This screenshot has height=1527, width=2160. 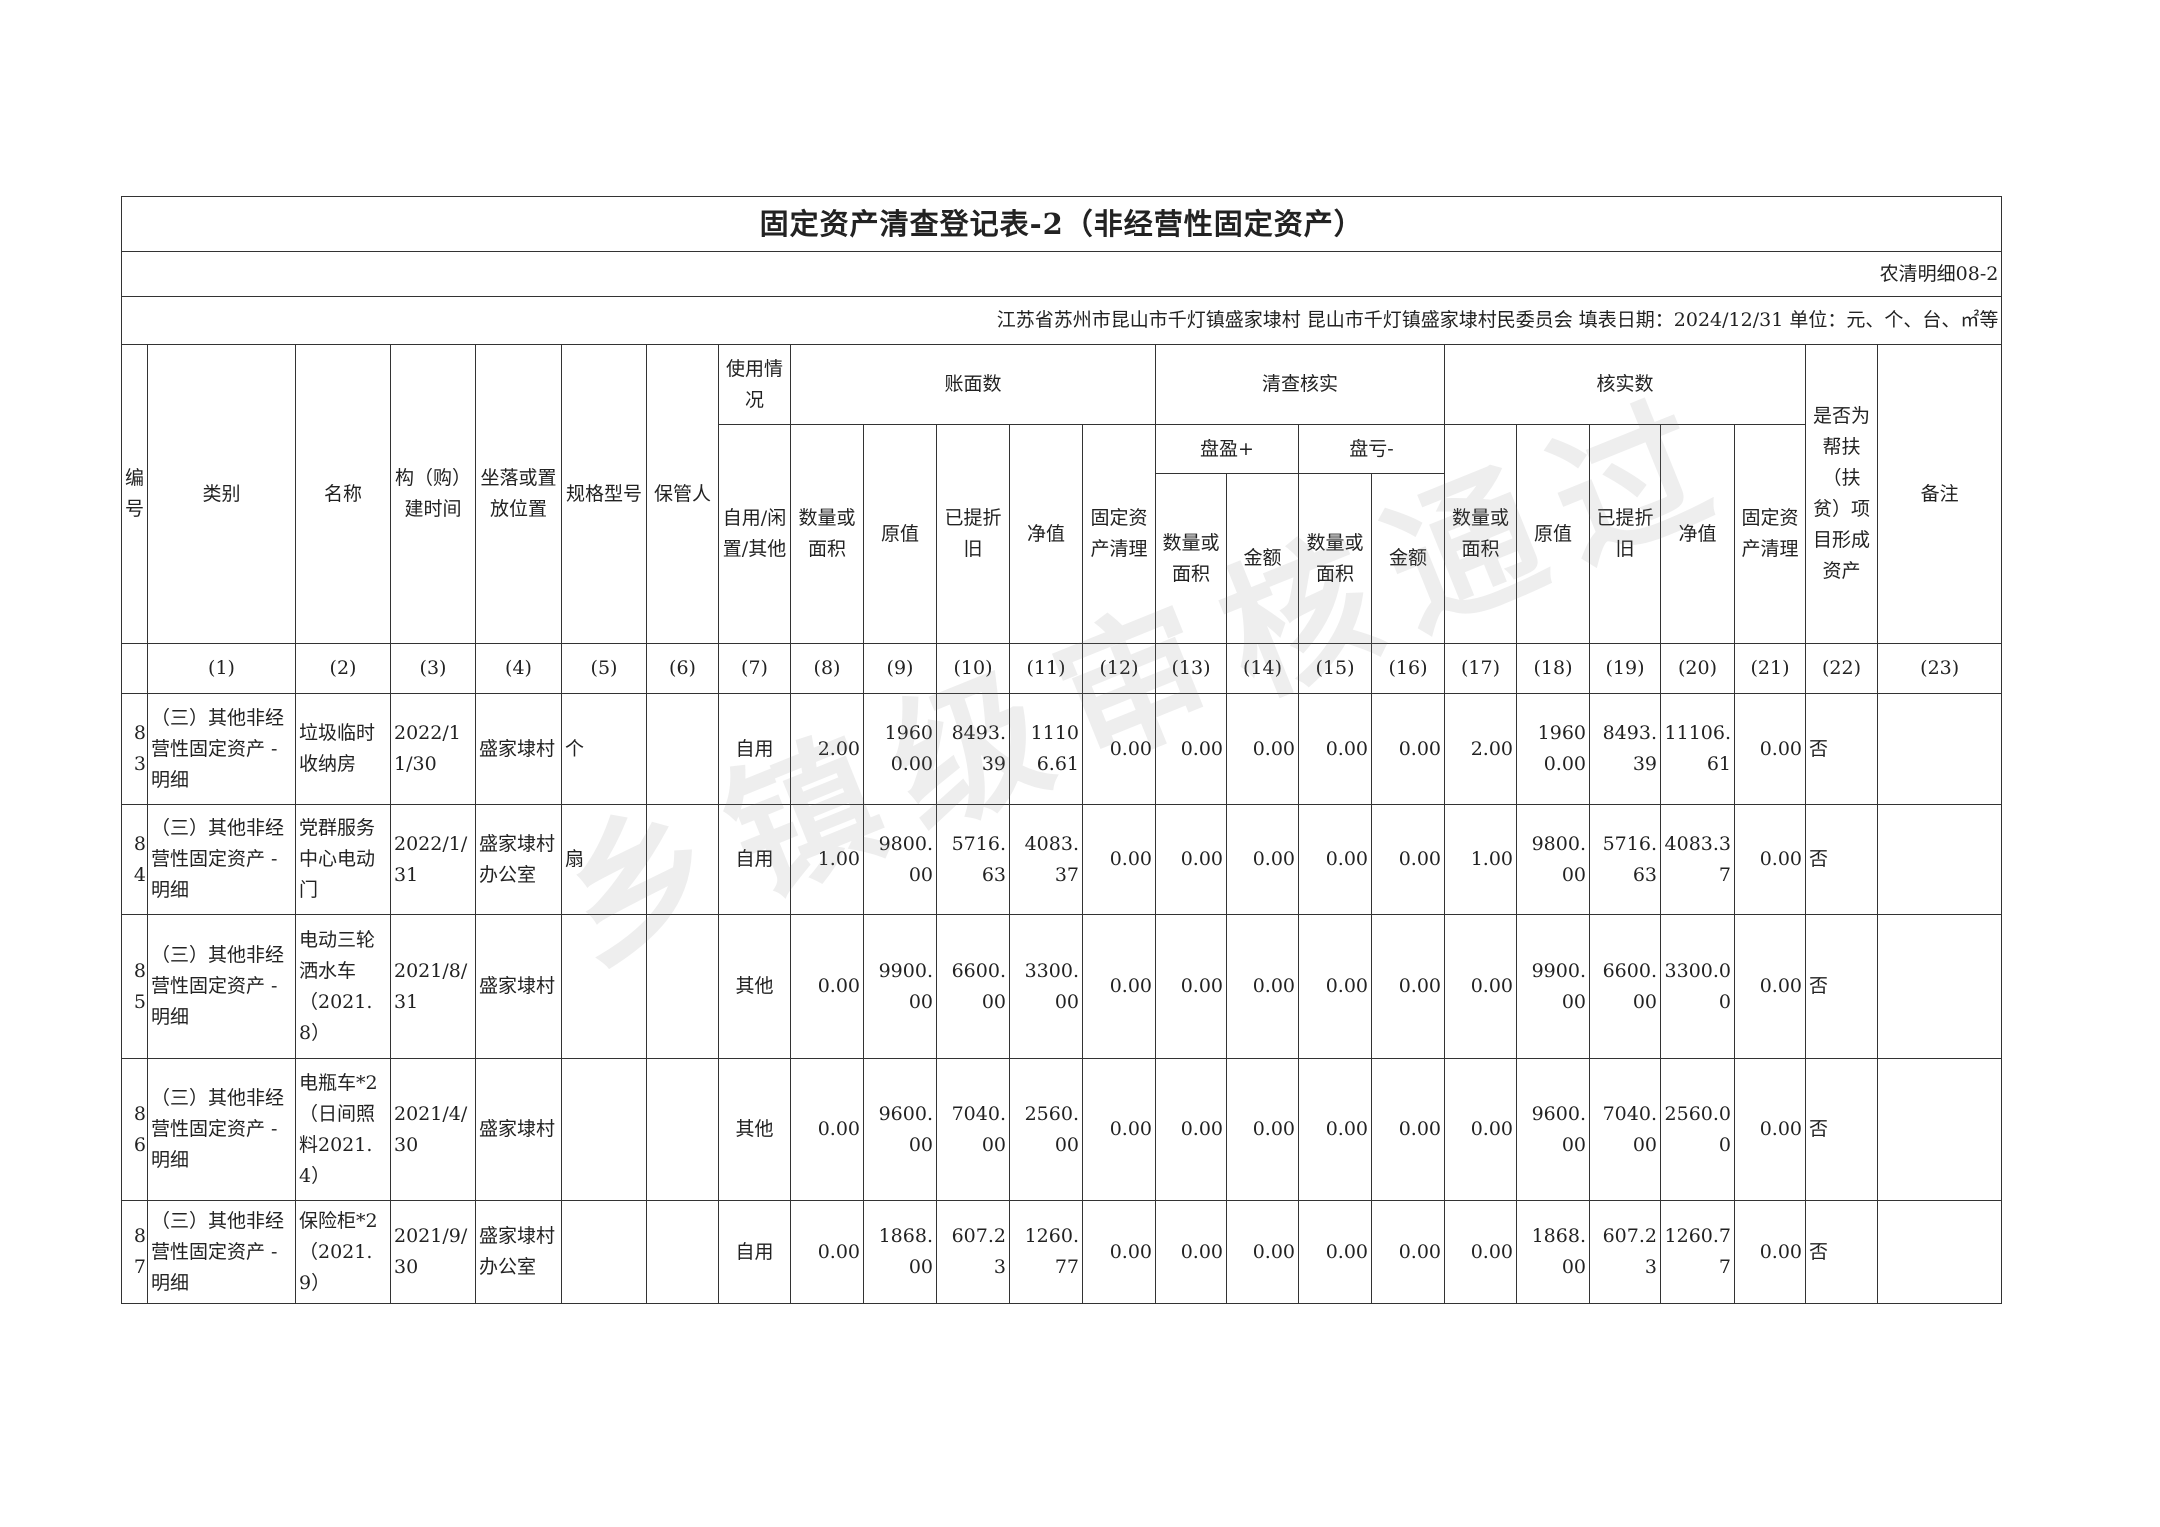 What do you see at coordinates (343, 986) in the screenshot?
I see `table-cell: 电动三轮洒水车（2021.8）` at bounding box center [343, 986].